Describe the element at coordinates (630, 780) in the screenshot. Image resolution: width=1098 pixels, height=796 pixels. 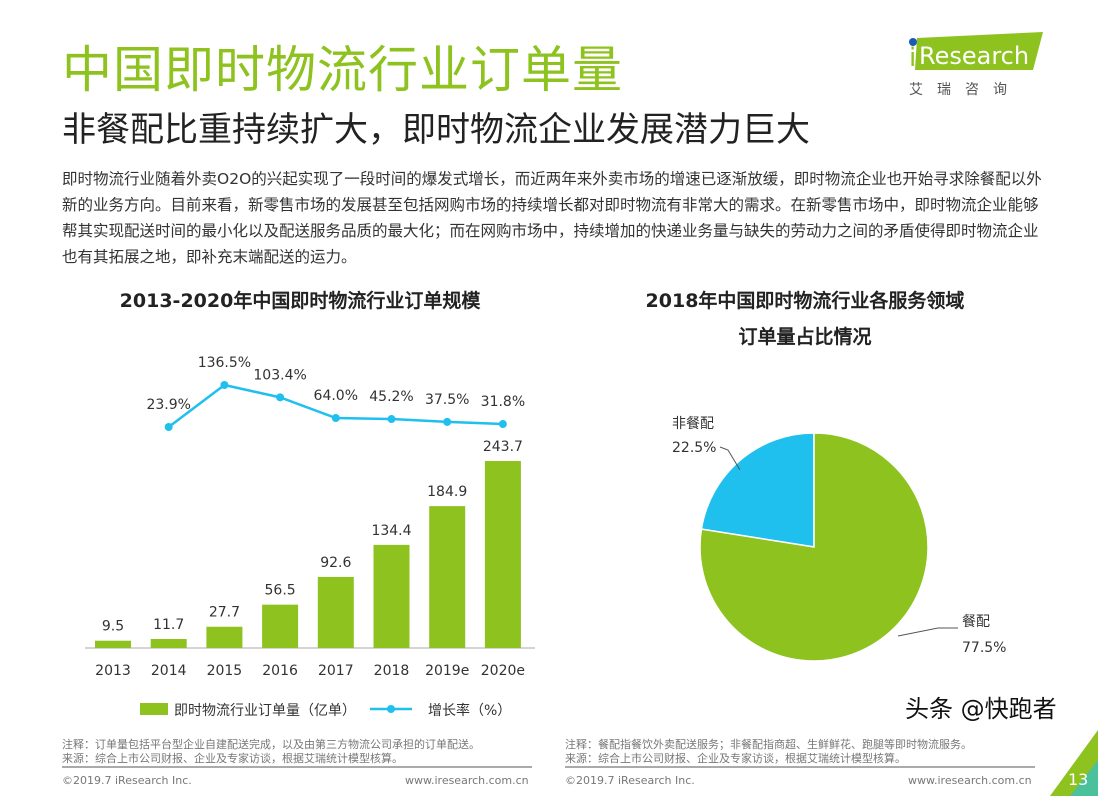
I see `copyright-right: ©2019.7 iResearch Inc.` at that location.